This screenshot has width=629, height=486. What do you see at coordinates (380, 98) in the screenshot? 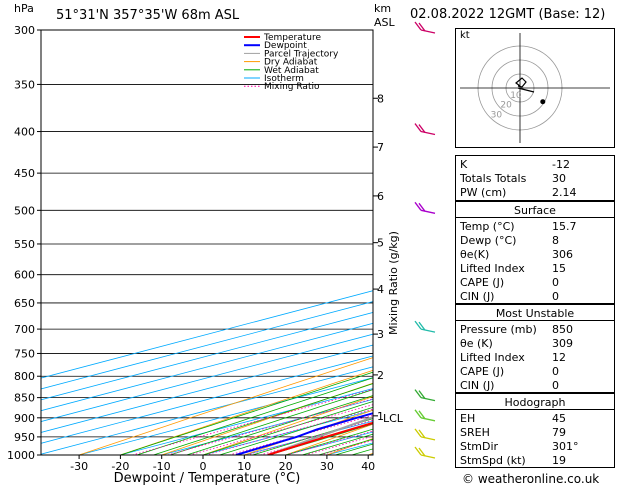
I see `km-tick-label: 8` at bounding box center [380, 98].